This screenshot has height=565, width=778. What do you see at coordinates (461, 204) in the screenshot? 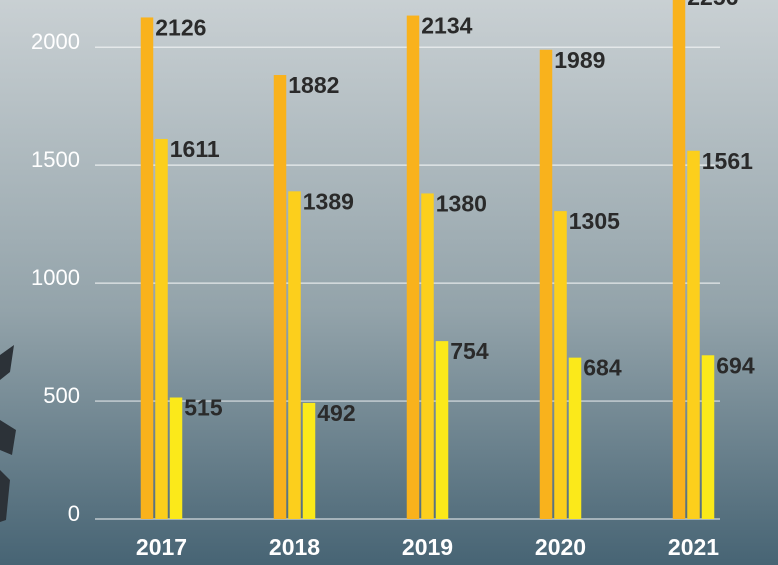
I see `value-label: 1380` at bounding box center [461, 204].